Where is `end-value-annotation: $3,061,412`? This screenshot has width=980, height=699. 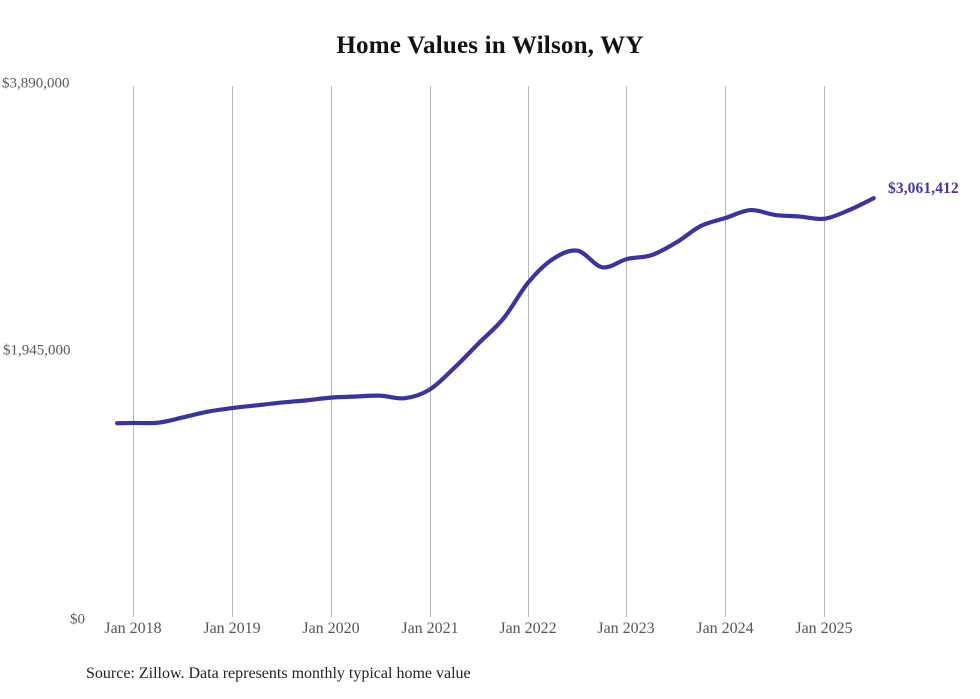 end-value-annotation: $3,061,412 is located at coordinates (923, 188).